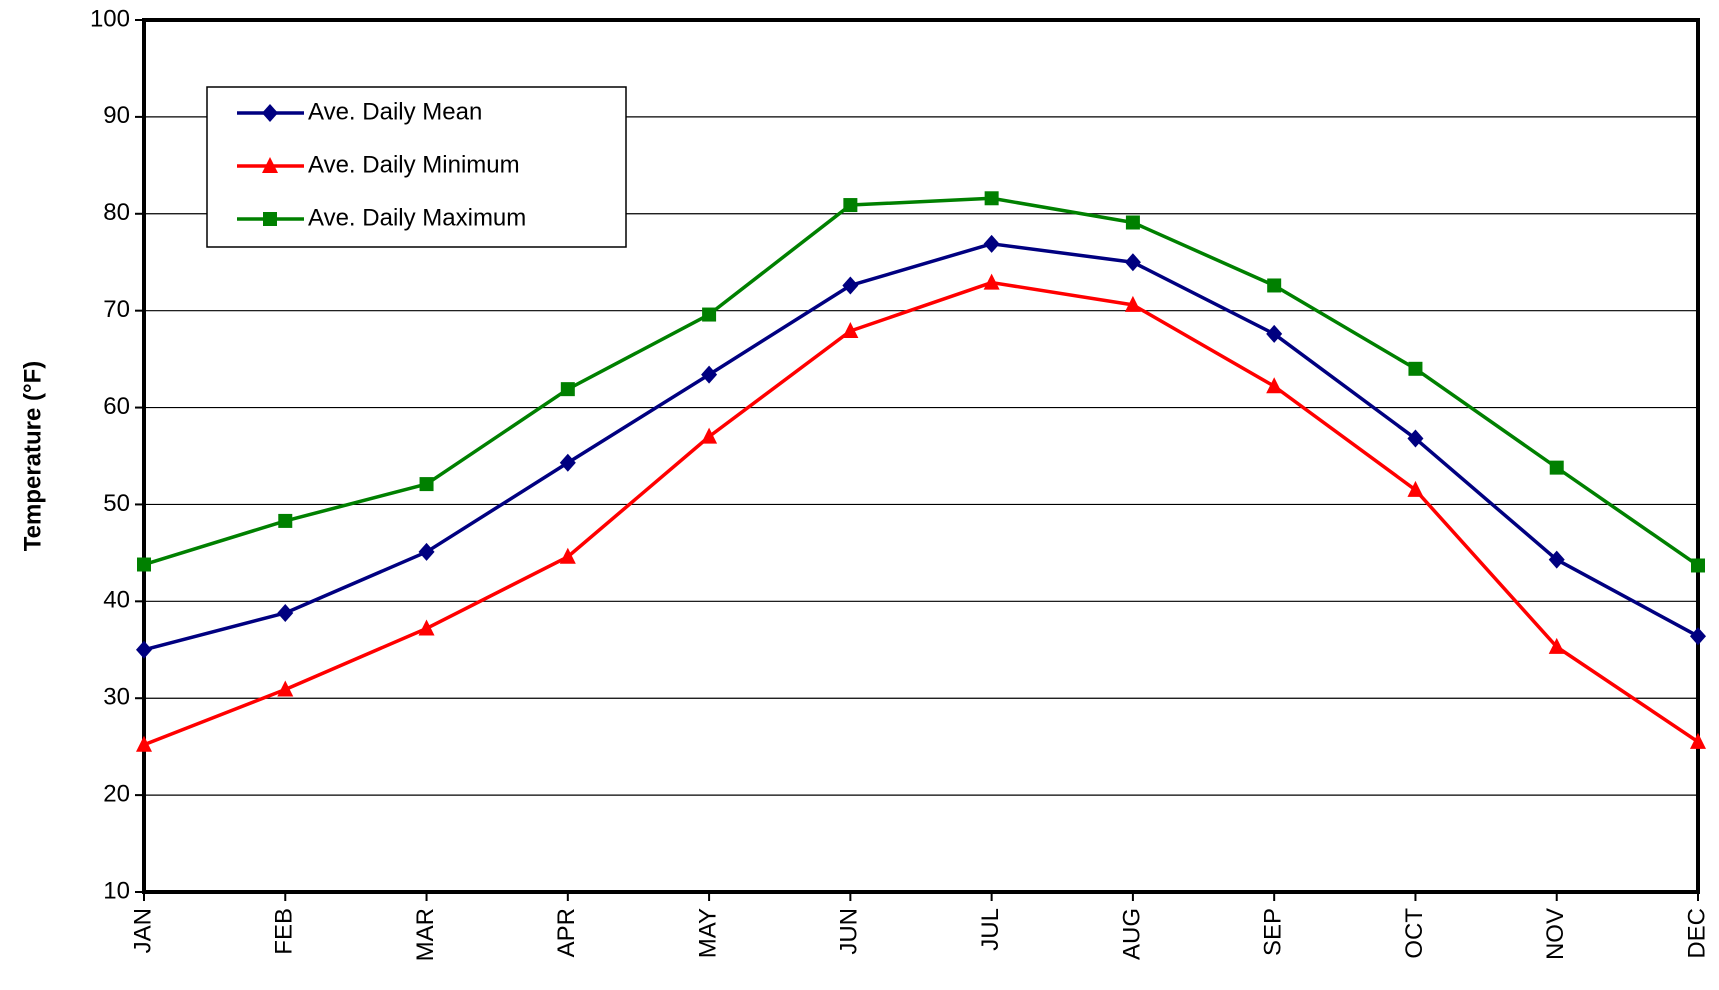  What do you see at coordinates (116, 309) in the screenshot?
I see `y-tick-label: 70` at bounding box center [116, 309].